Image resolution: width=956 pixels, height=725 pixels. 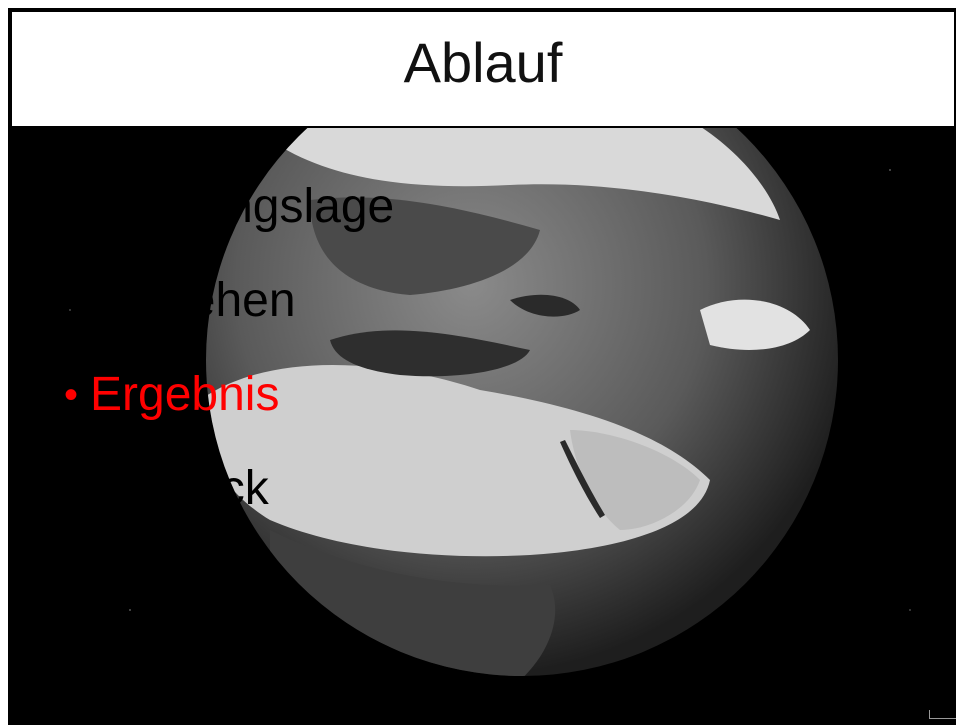 I want to click on page-title: Ablauf, so click(x=483, y=62).